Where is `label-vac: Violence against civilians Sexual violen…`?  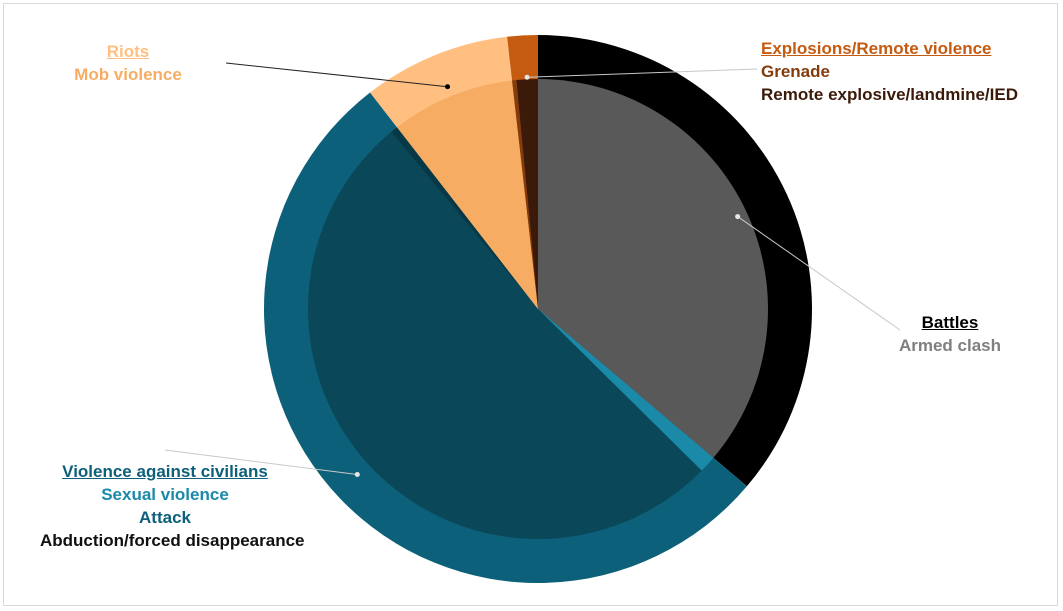
label-vac: Violence against civilians Sexual violen… is located at coordinates (172, 506).